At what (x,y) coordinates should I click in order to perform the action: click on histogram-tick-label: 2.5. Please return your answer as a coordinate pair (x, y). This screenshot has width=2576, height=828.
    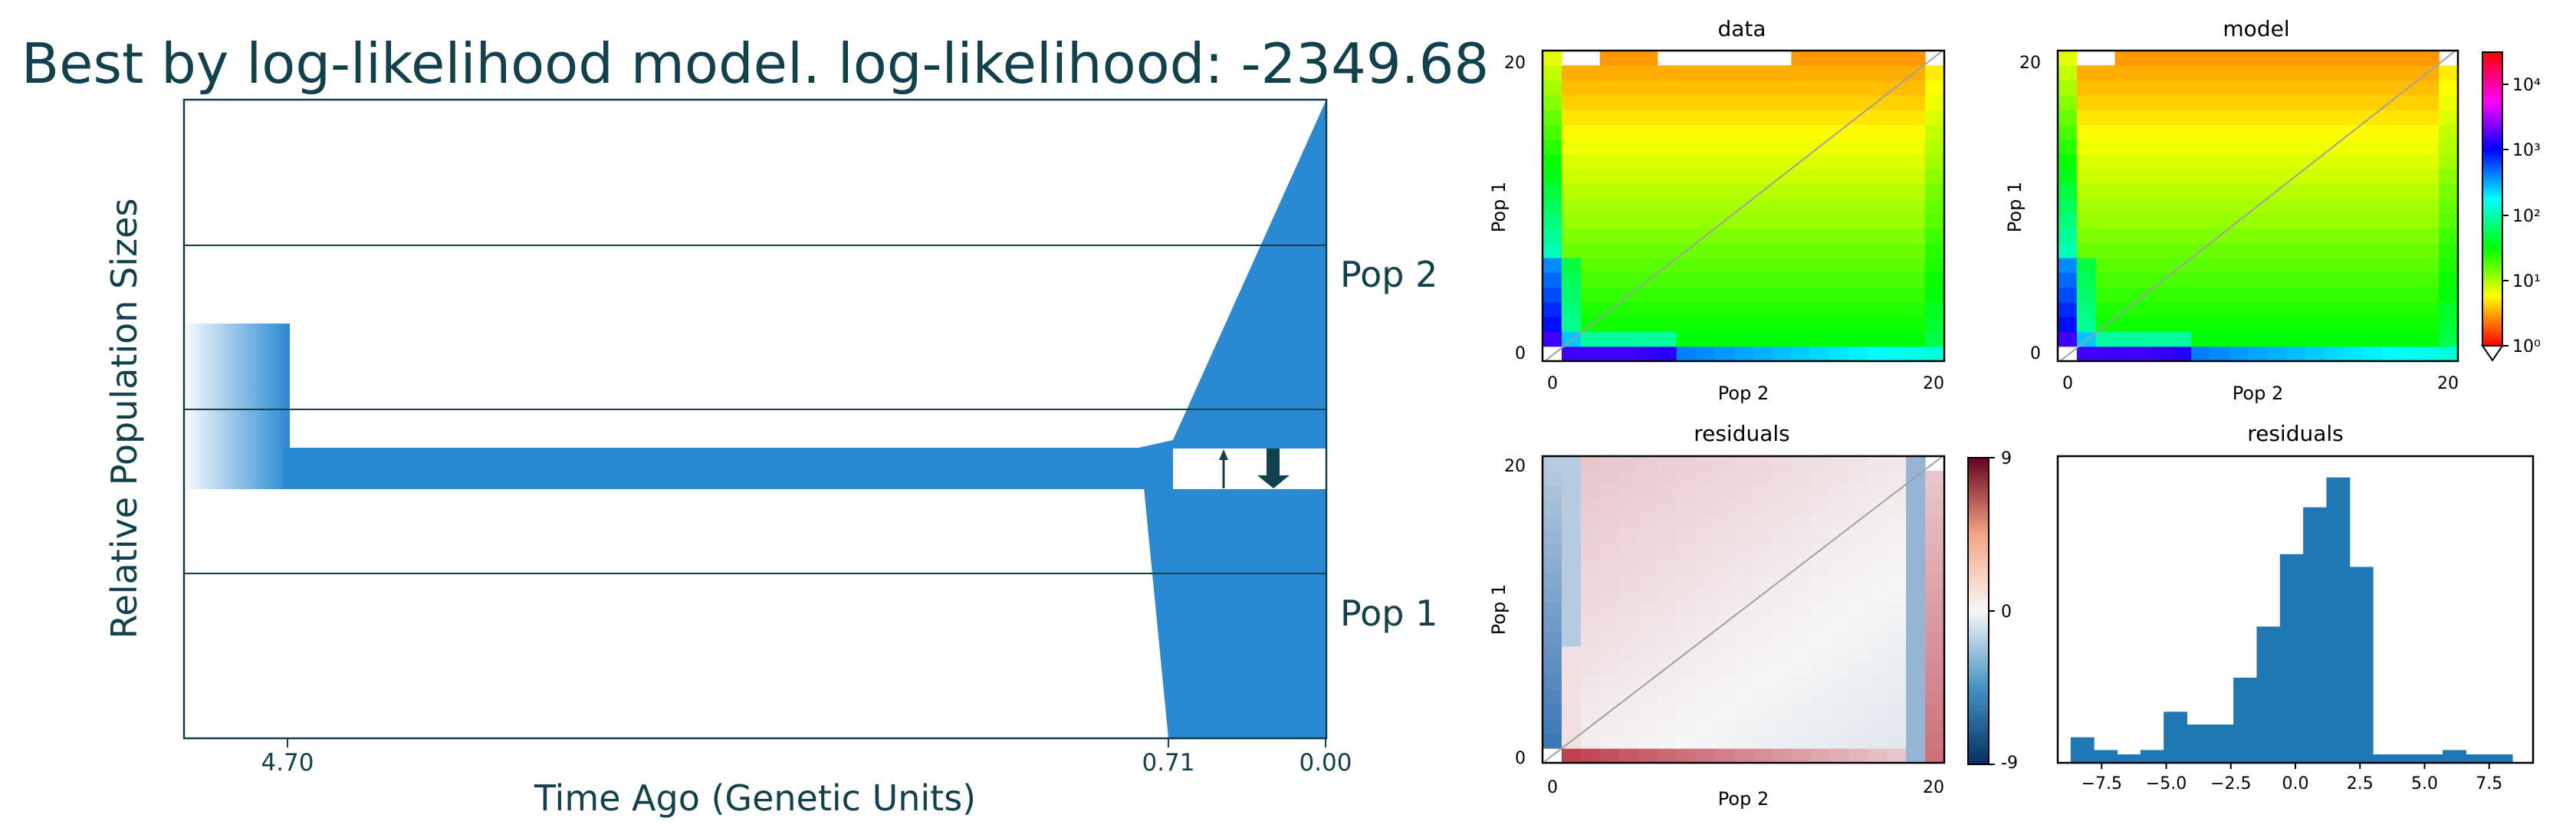
    Looking at the image, I should click on (2361, 784).